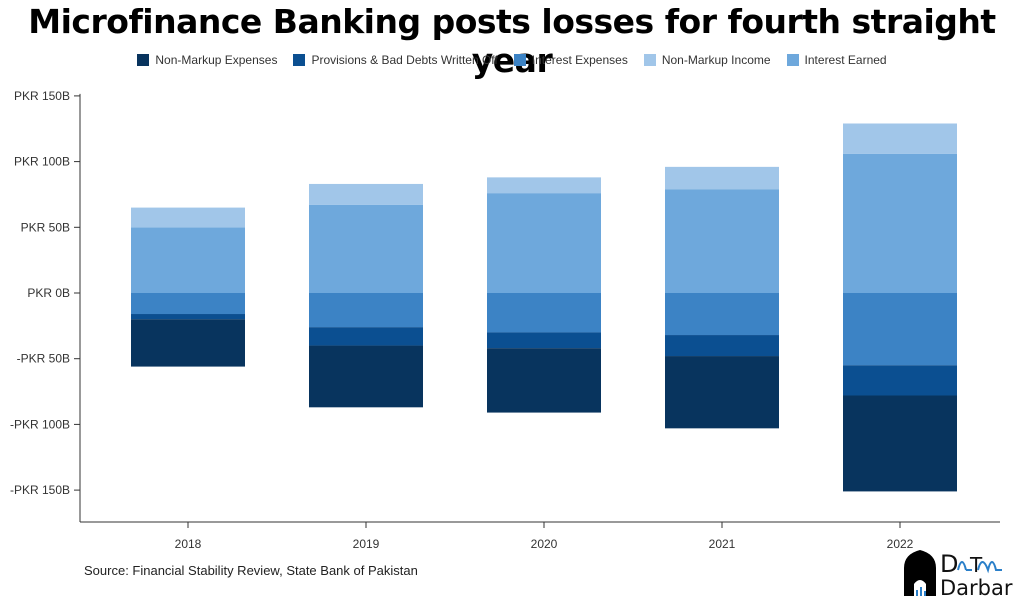 This screenshot has width=1024, height=603. Describe the element at coordinates (900, 544) in the screenshot. I see `x-tick-label: 2022` at that location.